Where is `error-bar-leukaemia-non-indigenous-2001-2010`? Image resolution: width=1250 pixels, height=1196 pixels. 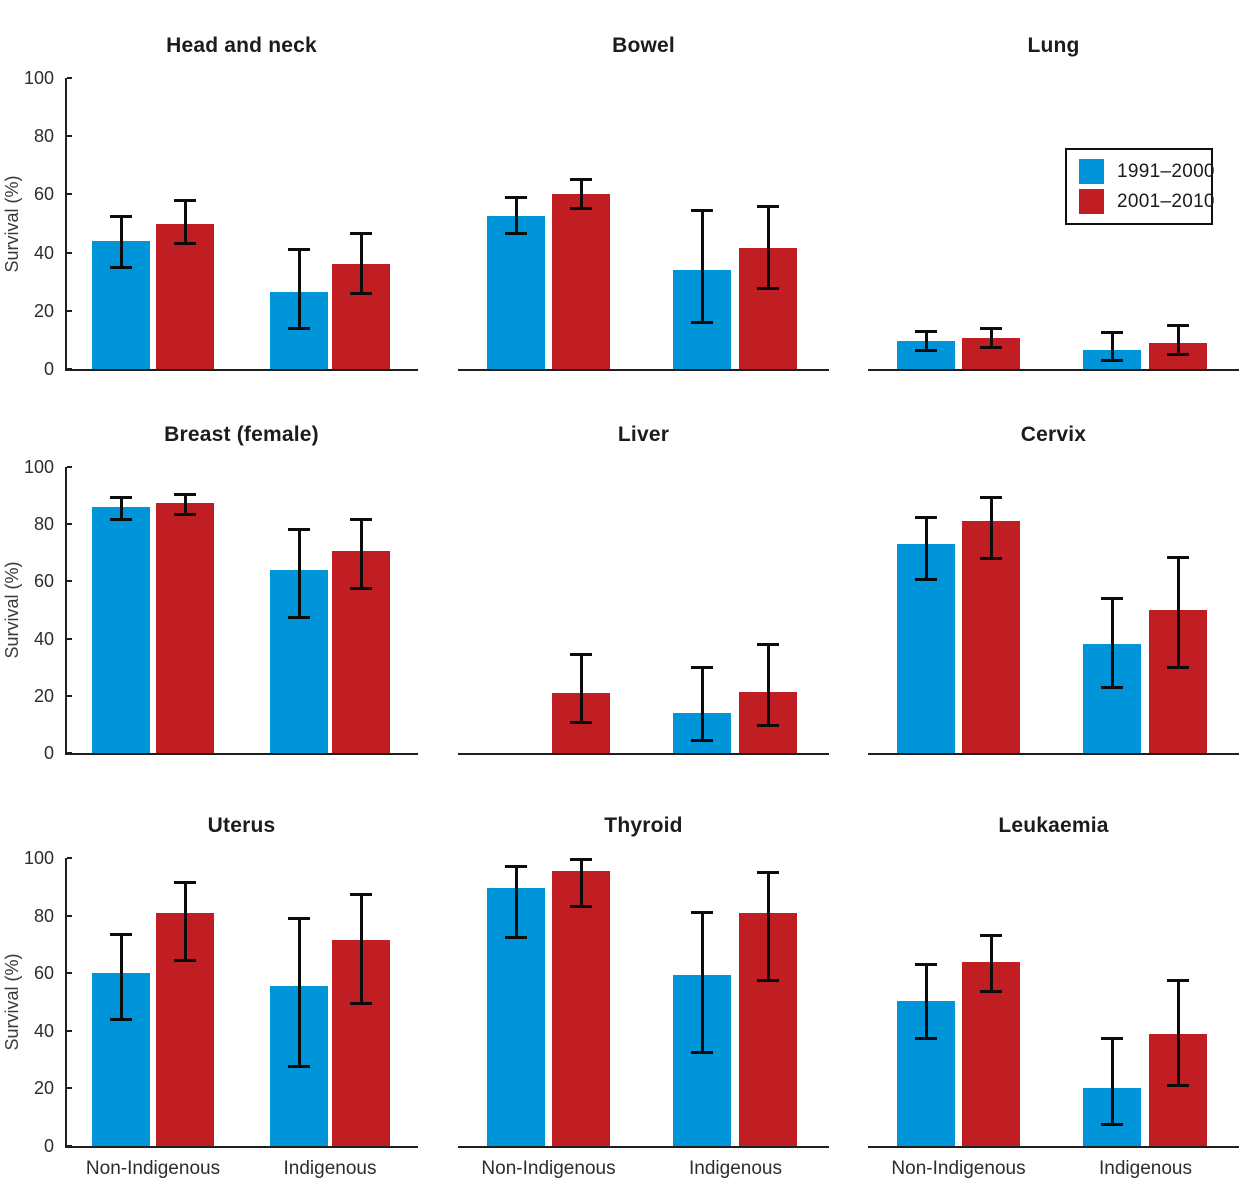
error-bar-leukaemia-non-indigenous-2001-2010 is located at coordinates (991, 963).